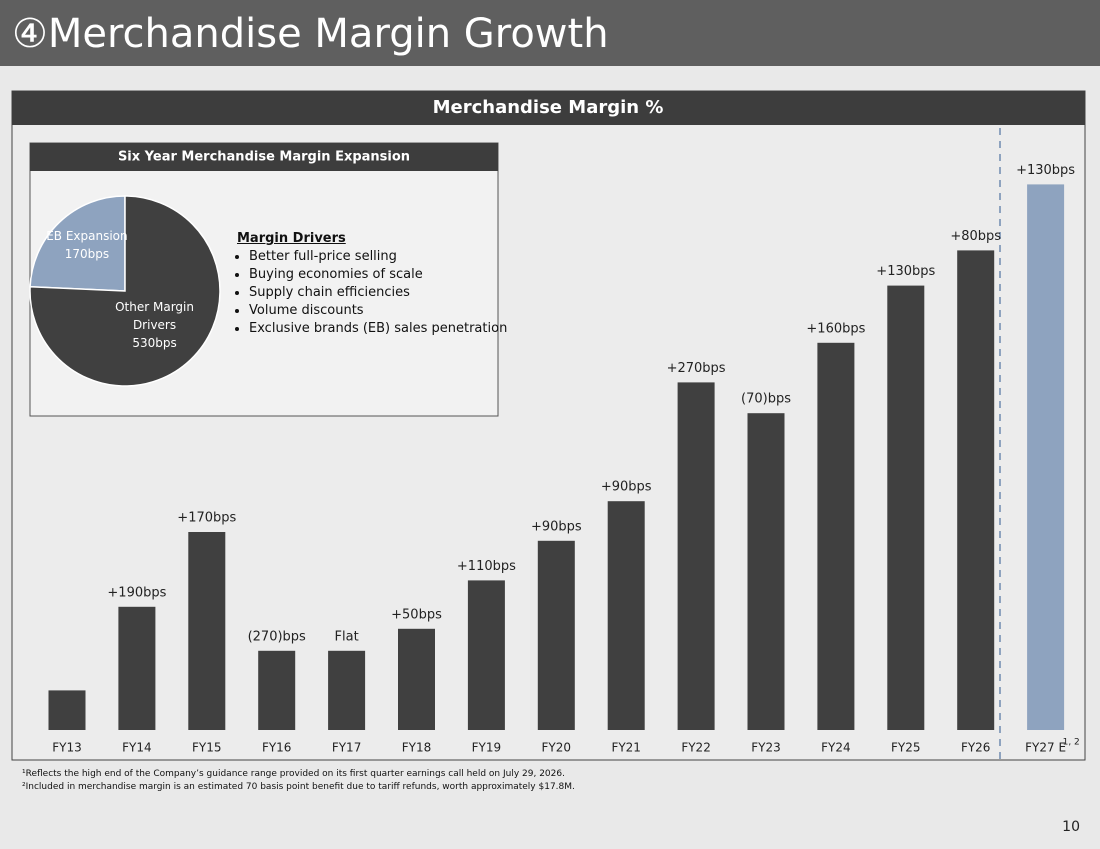 This screenshot has height=849, width=1100. I want to click on driver-item: Supply chain efficiencies, so click(378, 293).